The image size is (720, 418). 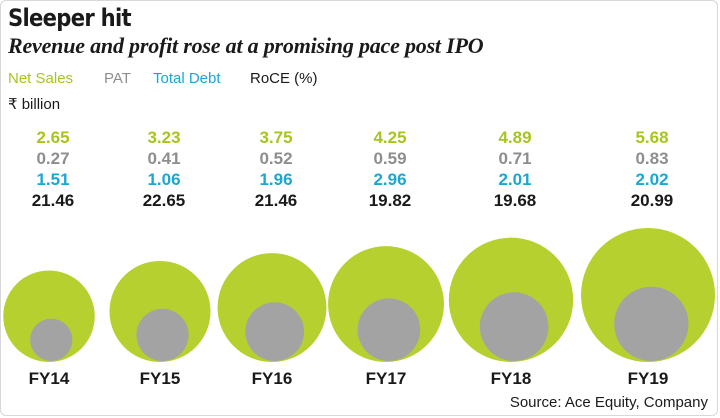 What do you see at coordinates (53, 179) in the screenshot?
I see `value-total-debt: 1.51` at bounding box center [53, 179].